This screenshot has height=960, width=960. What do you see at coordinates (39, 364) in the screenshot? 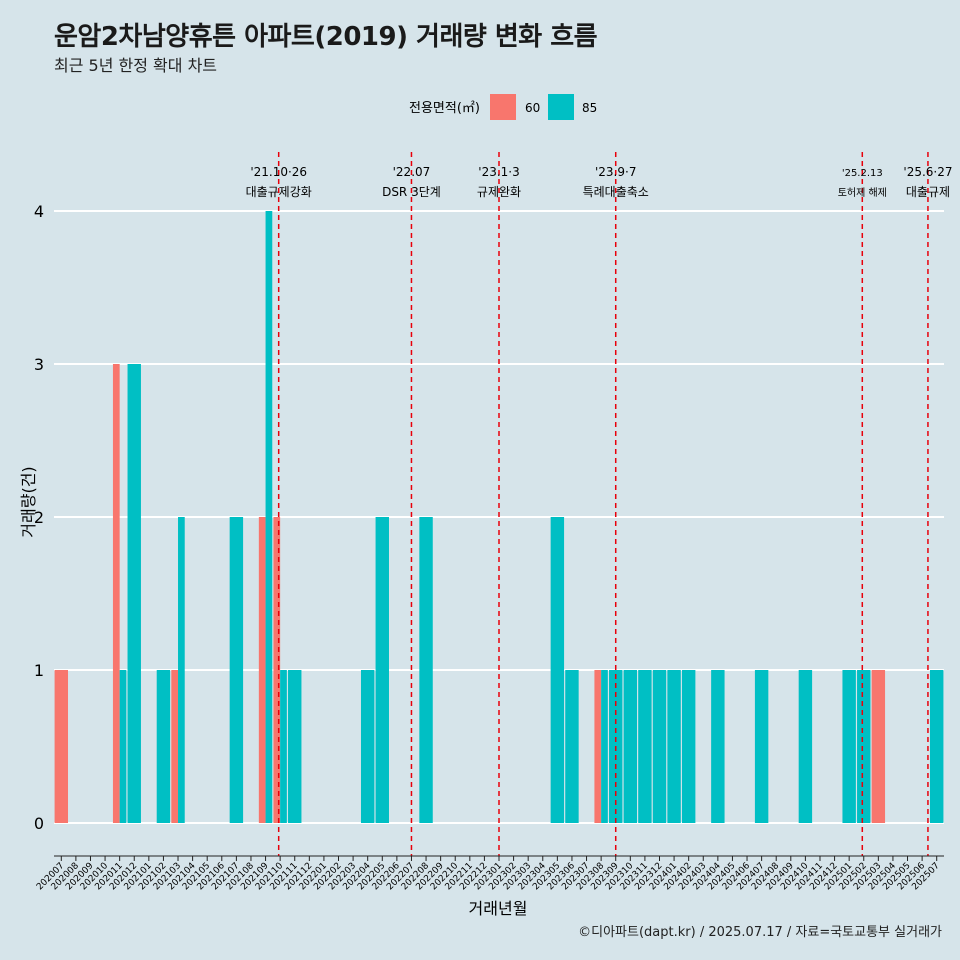
I see `y-tick-label: 3` at bounding box center [39, 364].